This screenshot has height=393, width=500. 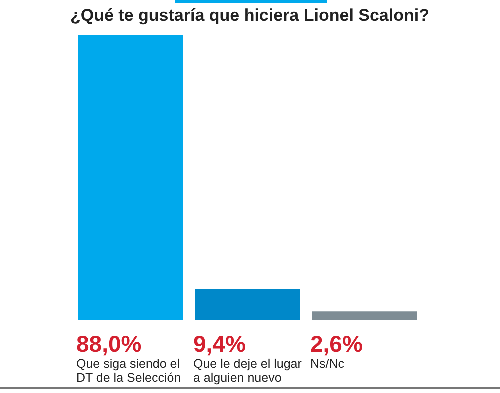 I want to click on x-tick-label: Que siga siendo el DT de la Selección, so click(x=129, y=371).